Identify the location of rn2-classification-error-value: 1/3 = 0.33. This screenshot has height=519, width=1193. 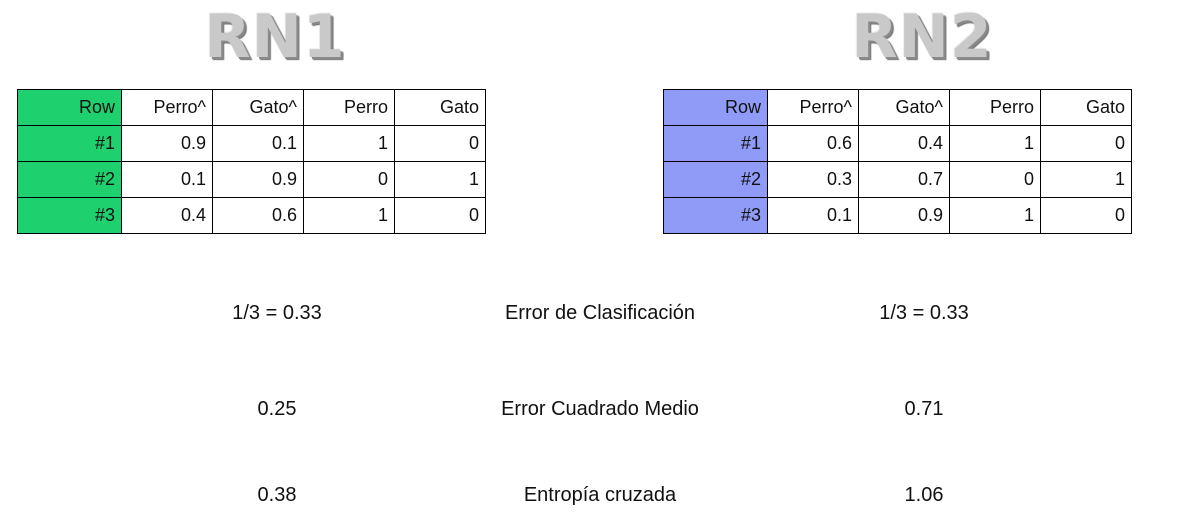
(924, 313).